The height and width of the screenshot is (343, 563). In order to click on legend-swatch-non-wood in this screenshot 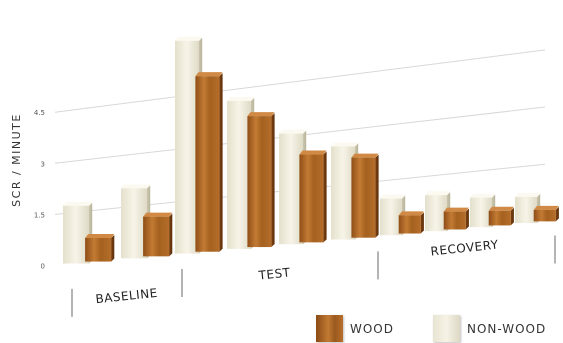, I will do `click(446, 328)`.